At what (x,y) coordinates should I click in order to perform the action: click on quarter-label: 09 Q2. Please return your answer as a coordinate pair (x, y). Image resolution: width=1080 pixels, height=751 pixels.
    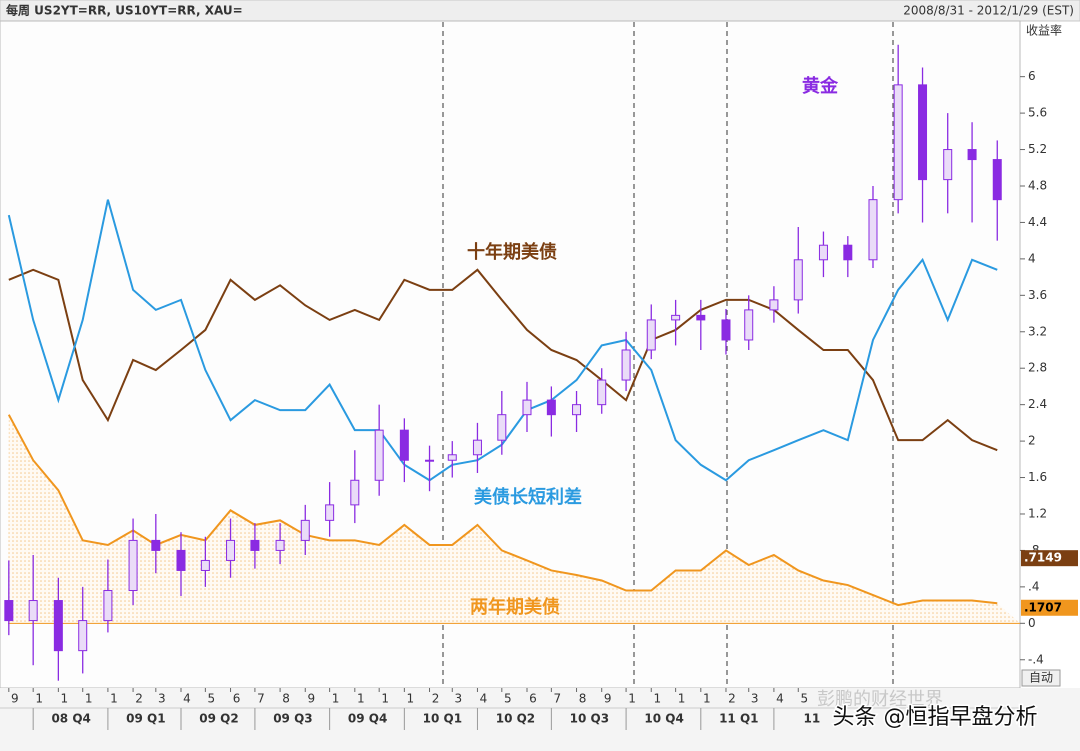
    Looking at the image, I should click on (218, 719).